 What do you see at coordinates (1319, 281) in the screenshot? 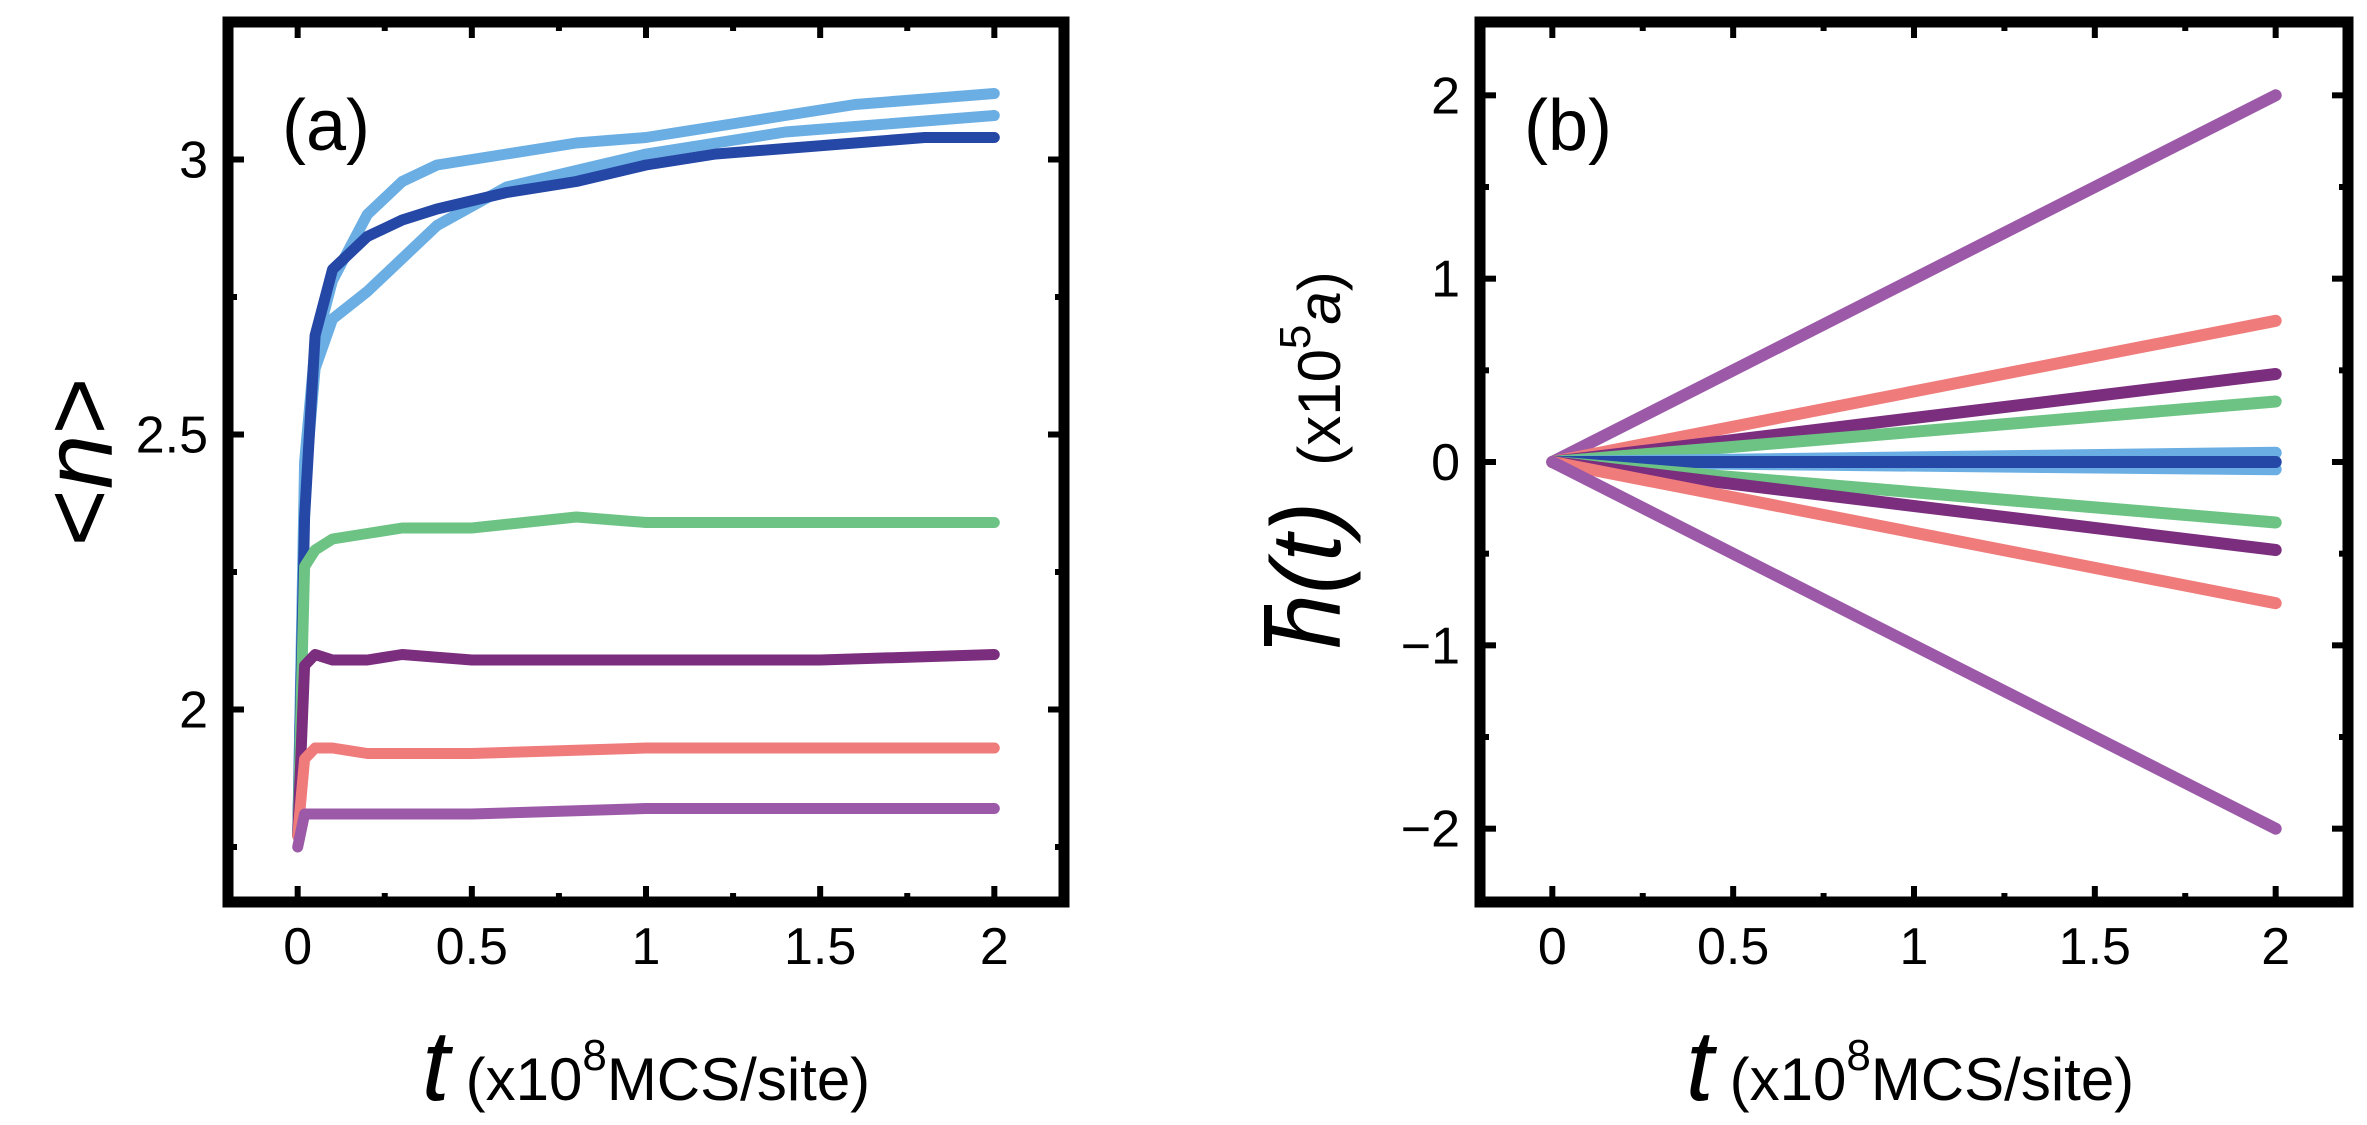
I see `panel-b-ylabel-suffix: )` at bounding box center [1319, 281].